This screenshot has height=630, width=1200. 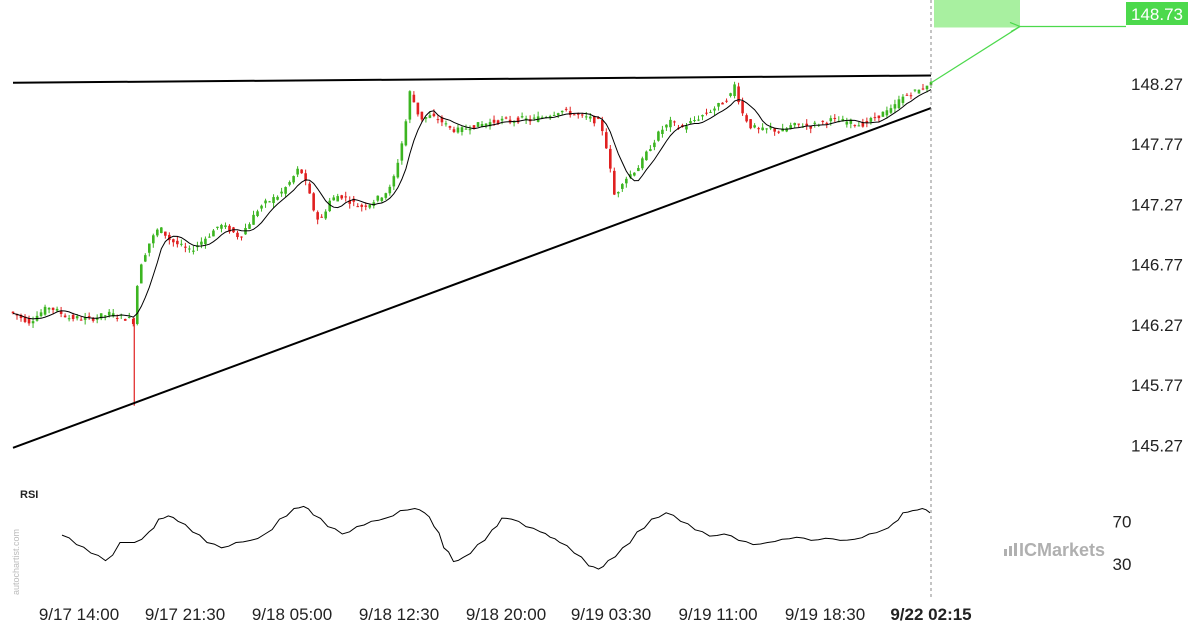 What do you see at coordinates (1005, 552) in the screenshot?
I see `brand-bars-icon` at bounding box center [1005, 552].